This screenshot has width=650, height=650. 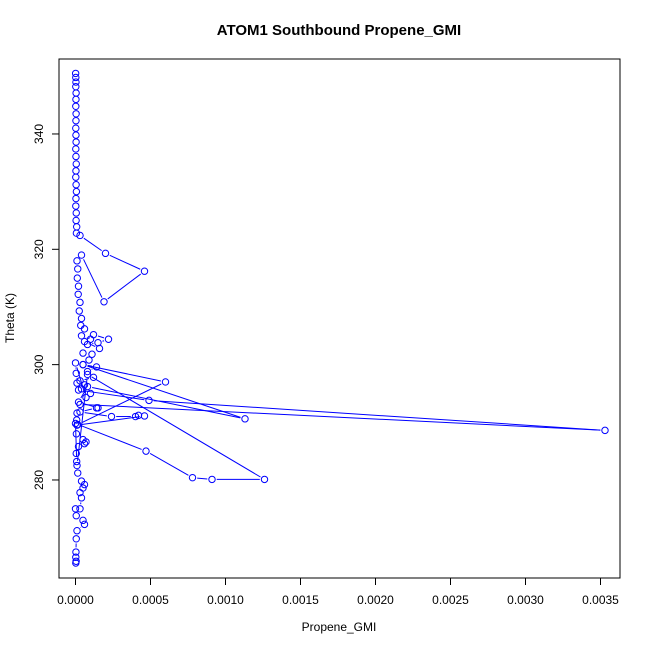 What do you see at coordinates (39, 134) in the screenshot?
I see `y-tick-label: 340` at bounding box center [39, 134].